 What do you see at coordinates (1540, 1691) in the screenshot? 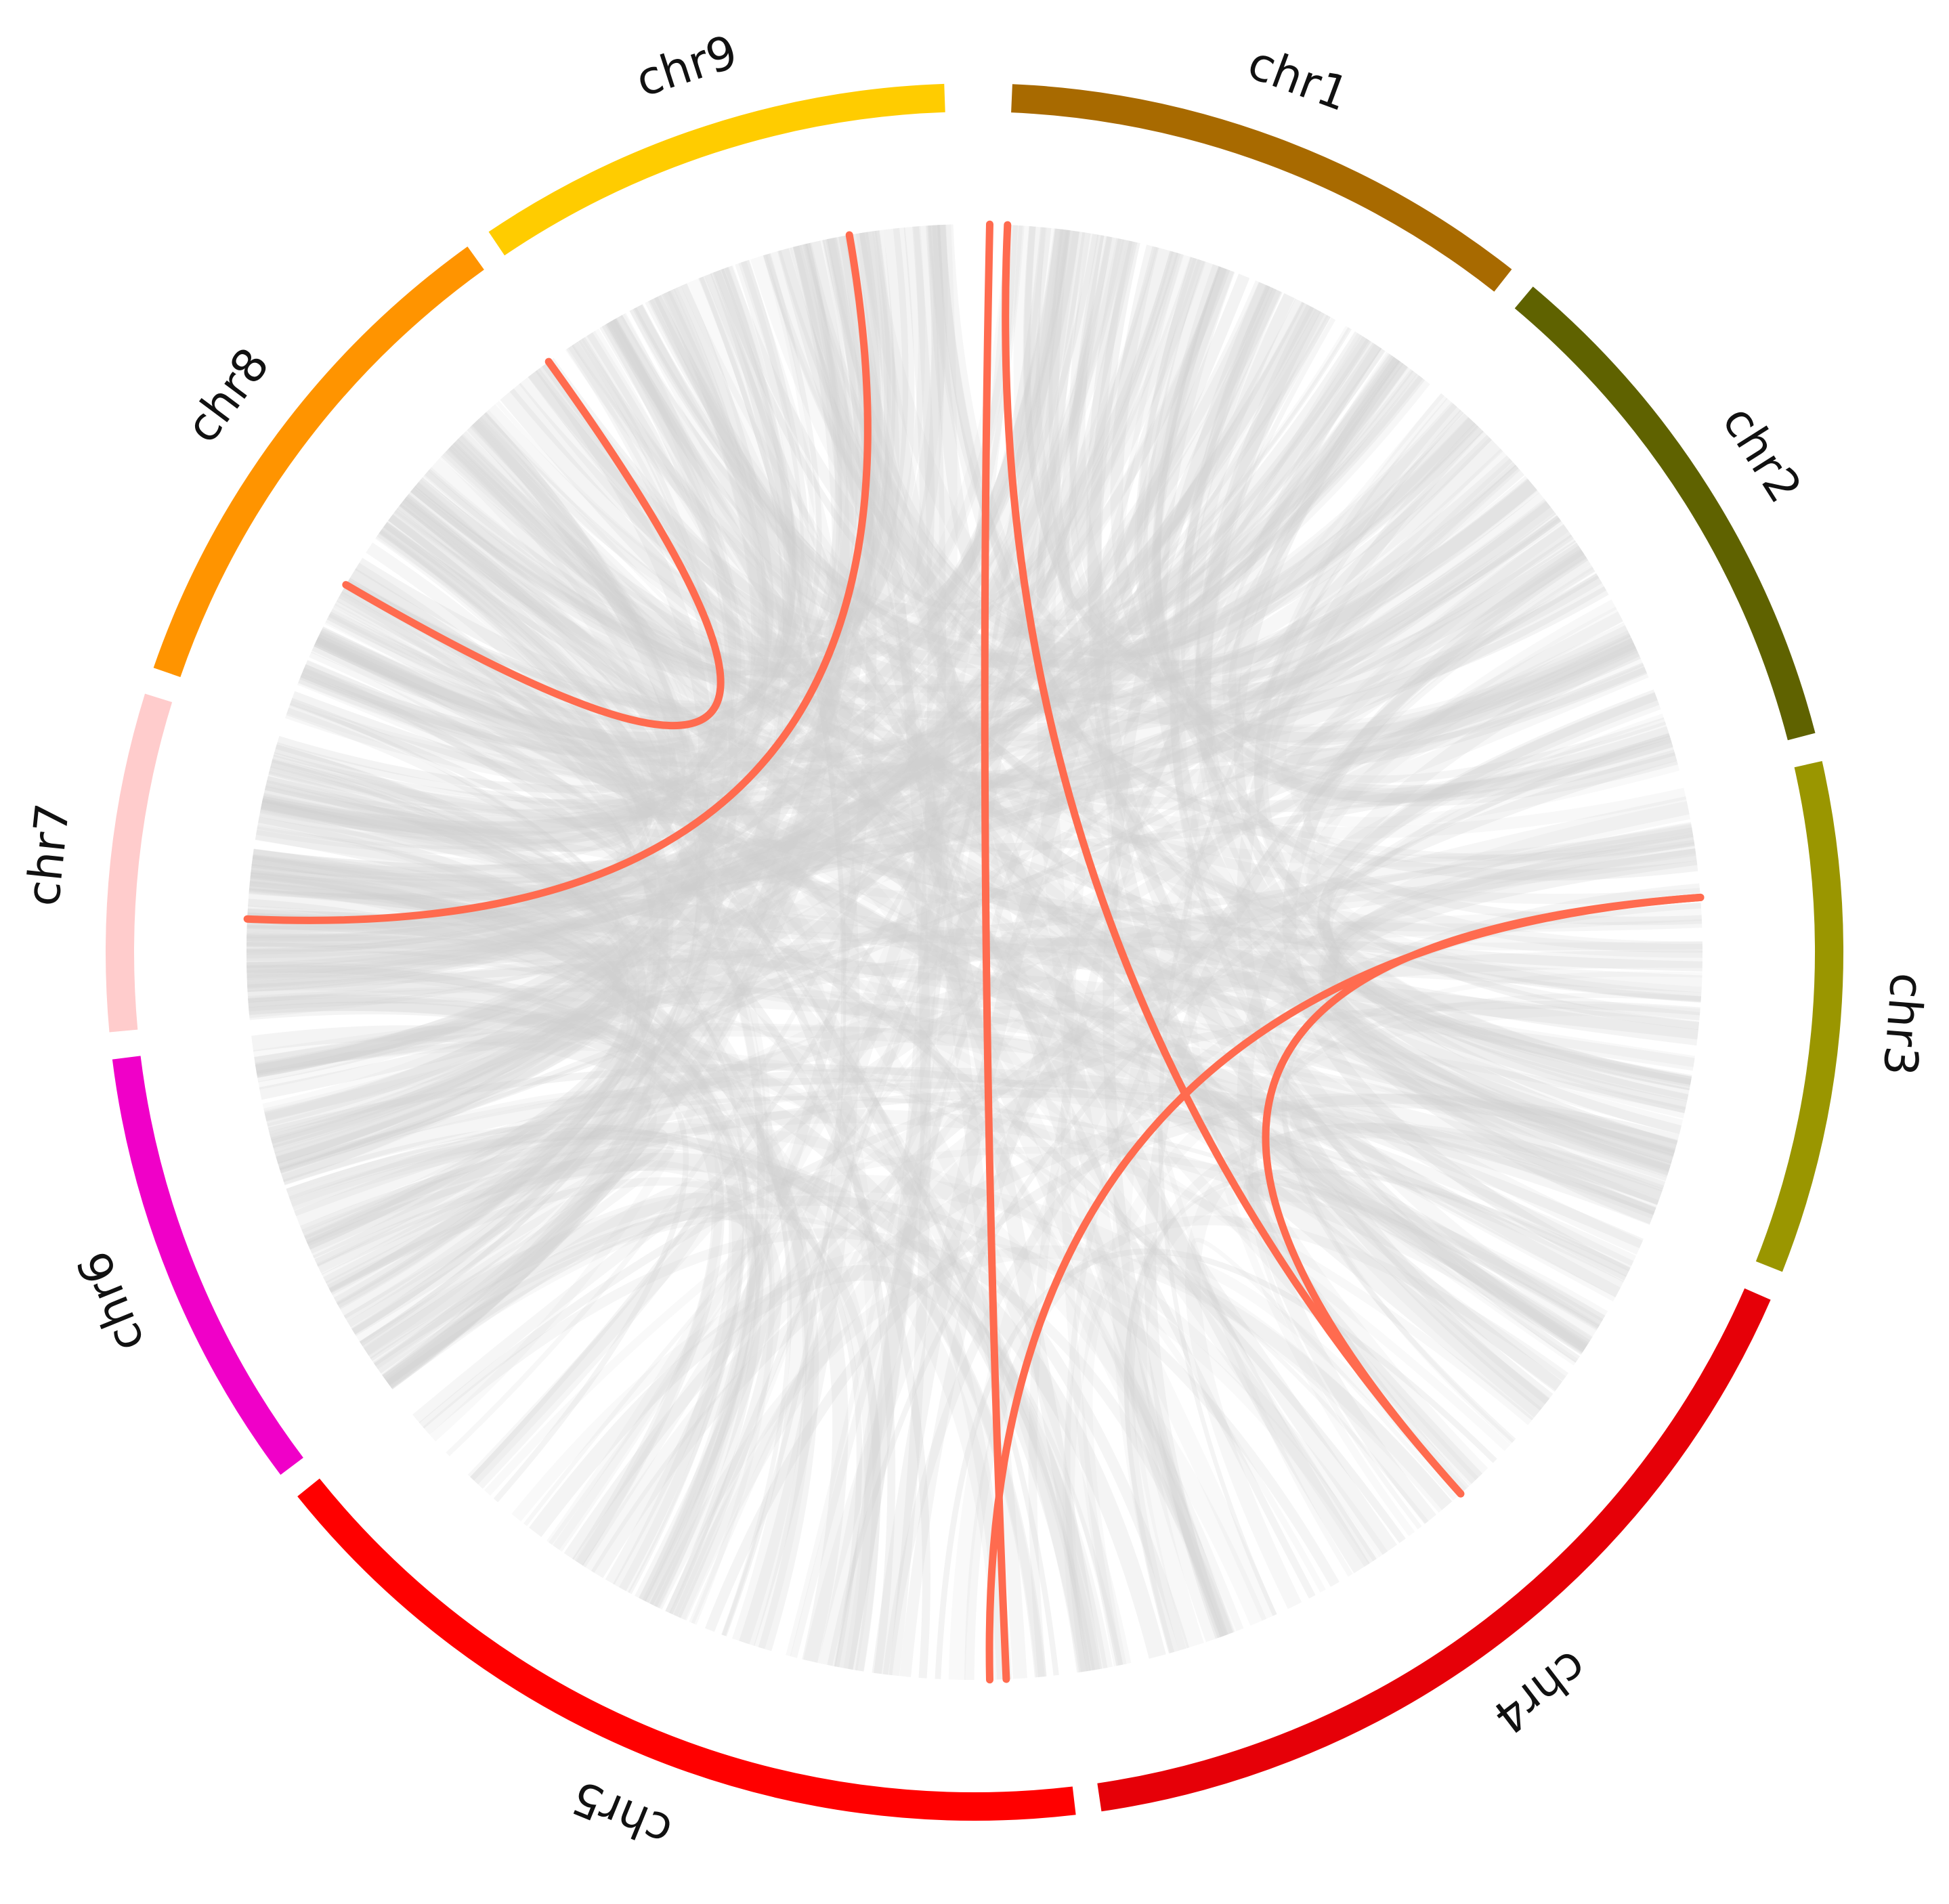
I see `chr4-label: chr4` at bounding box center [1540, 1691].